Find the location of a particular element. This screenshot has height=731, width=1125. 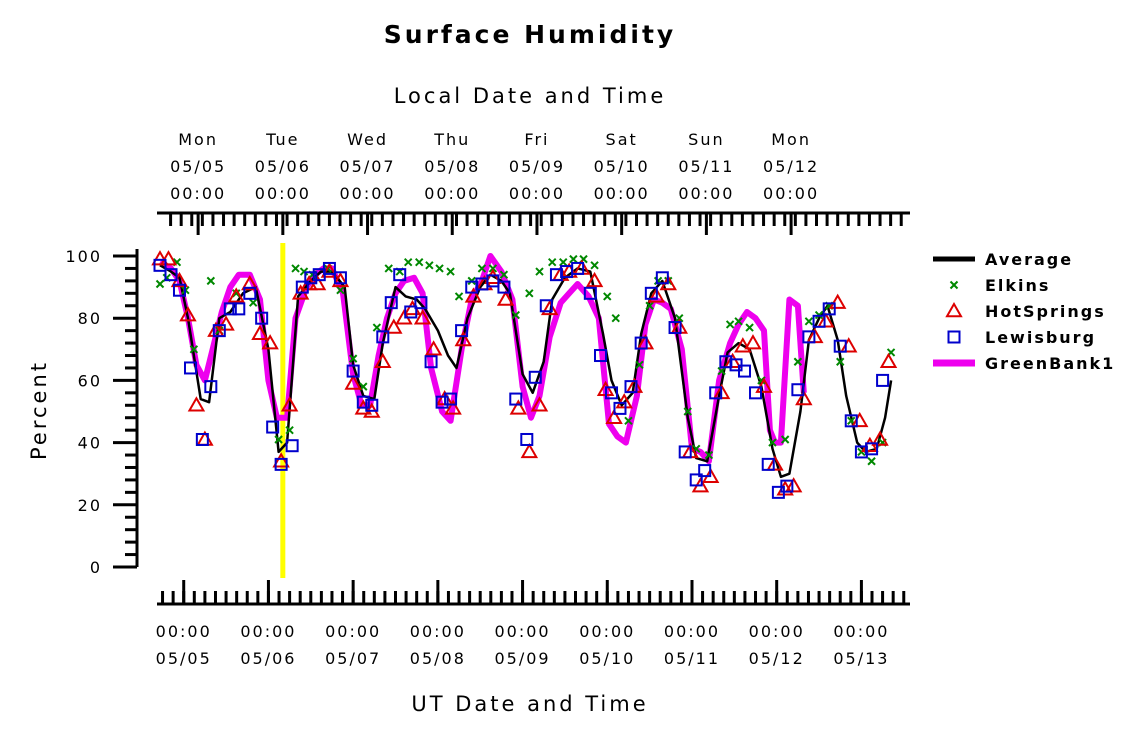

top-tick-date: 05/10 is located at coordinates (622, 166).